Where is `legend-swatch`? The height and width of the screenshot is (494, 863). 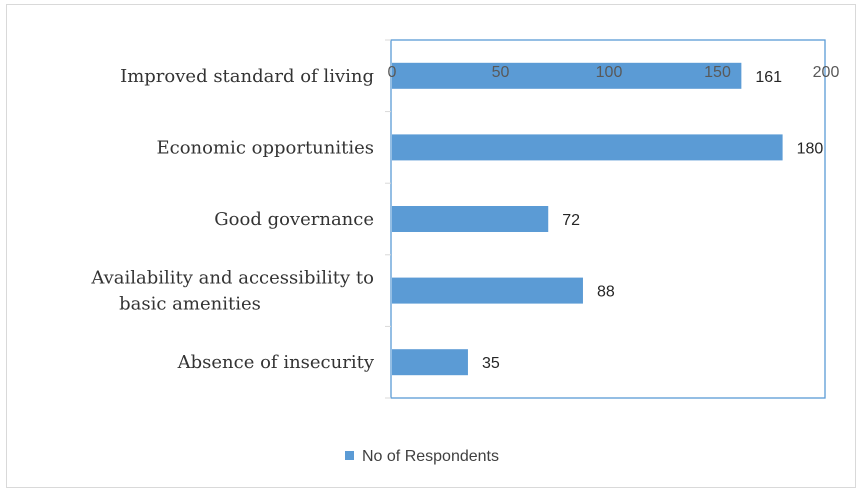 legend-swatch is located at coordinates (349, 455).